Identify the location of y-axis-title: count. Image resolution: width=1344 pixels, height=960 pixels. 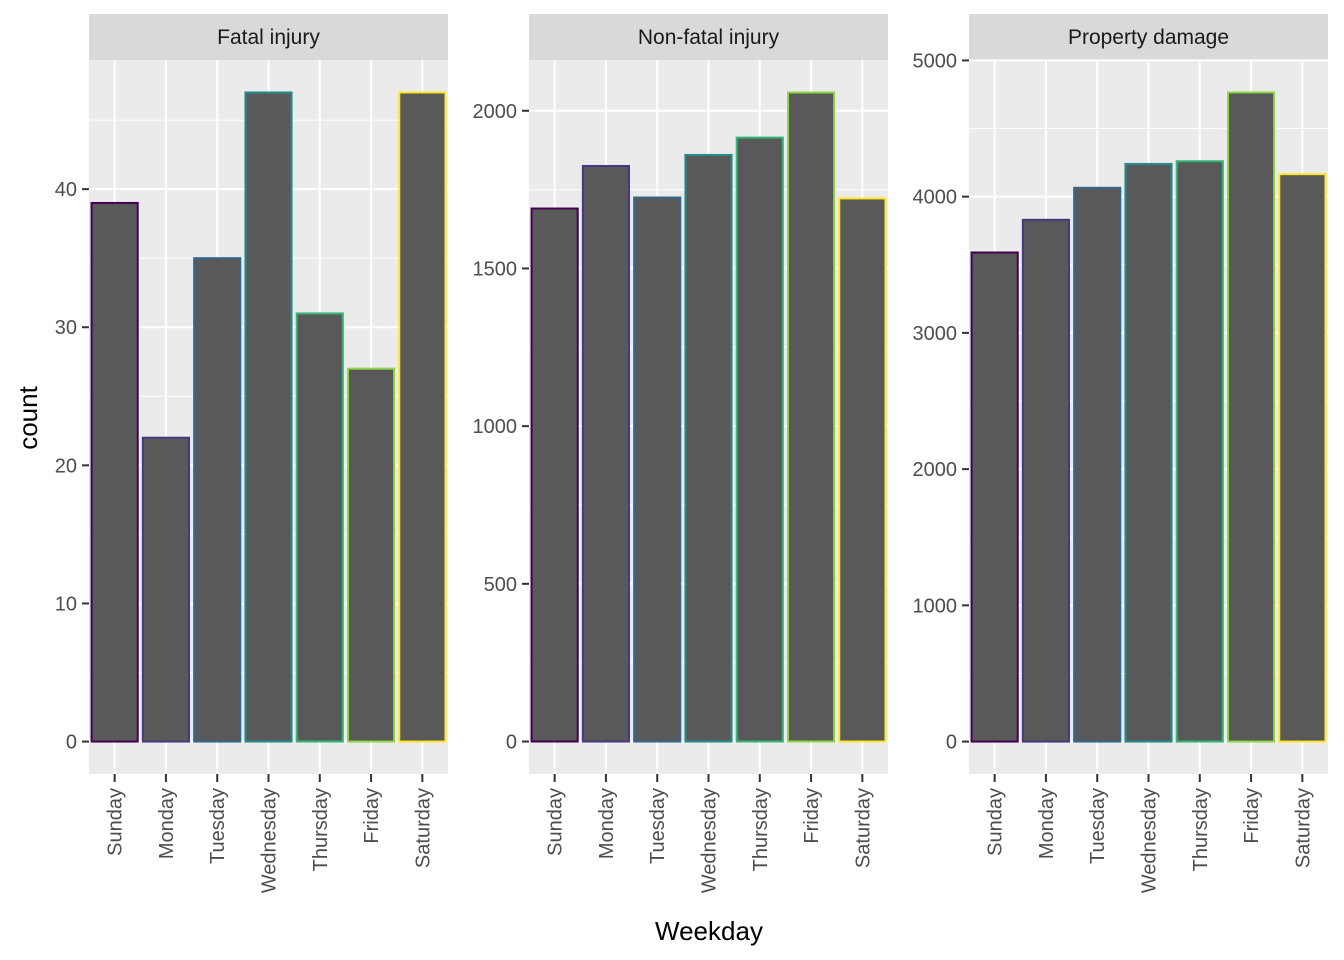
(28, 417).